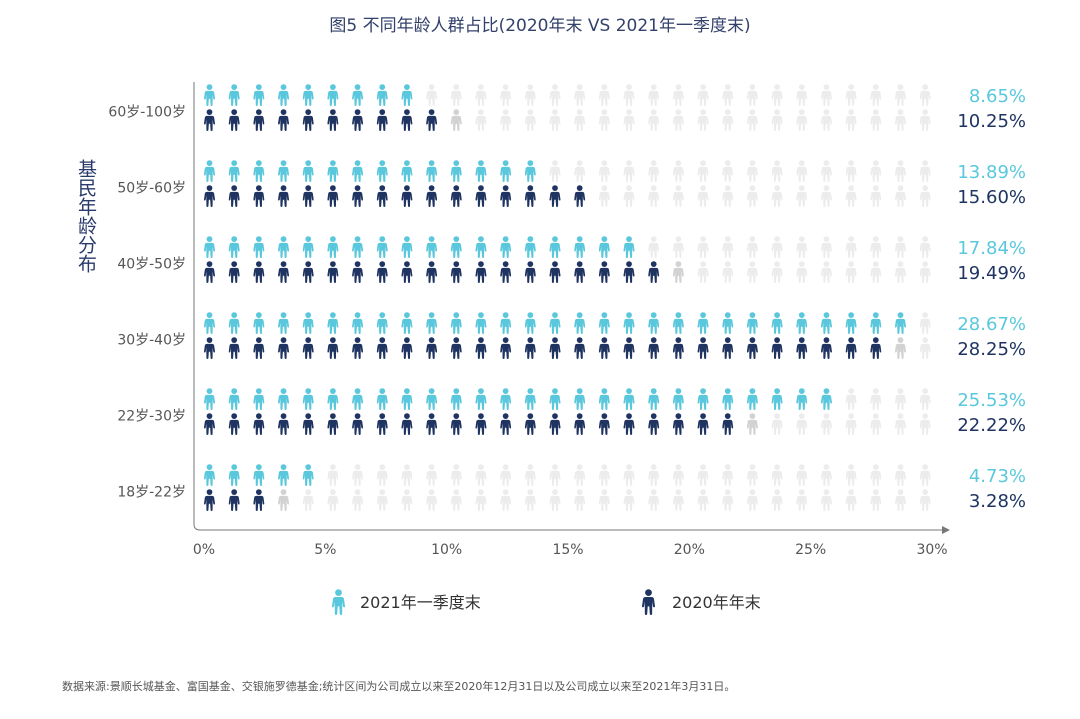 This screenshot has width=1080, height=719. Describe the element at coordinates (204, 550) in the screenshot. I see `x-tick-label: 0%` at that location.